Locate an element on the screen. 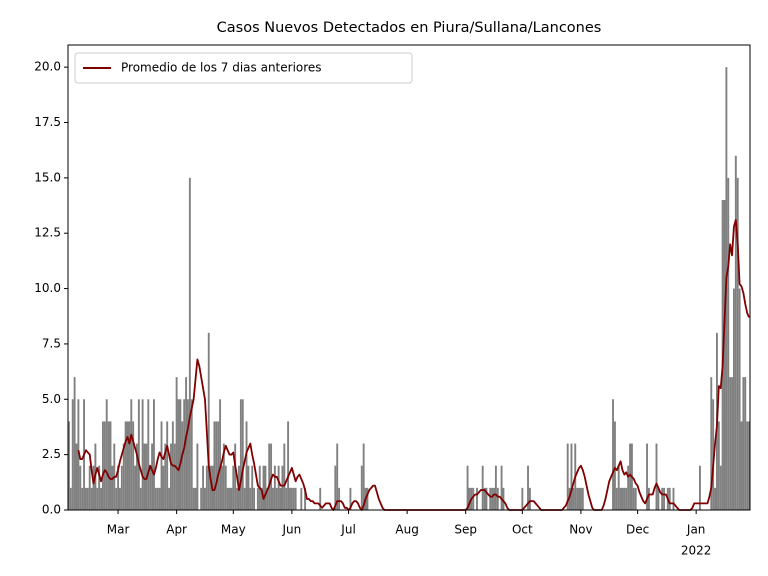 The height and width of the screenshot is (576, 768). legend: Promedio de los 7 dias anteriores is located at coordinates (243, 68).